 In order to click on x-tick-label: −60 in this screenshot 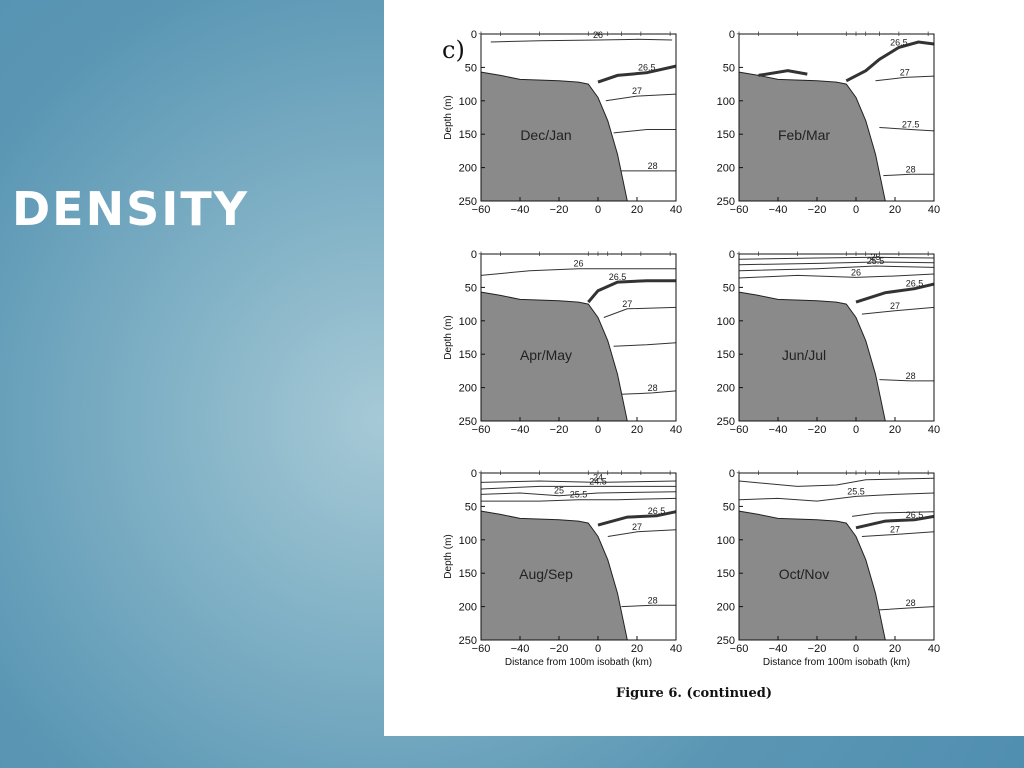, I will do `click(739, 210)`.